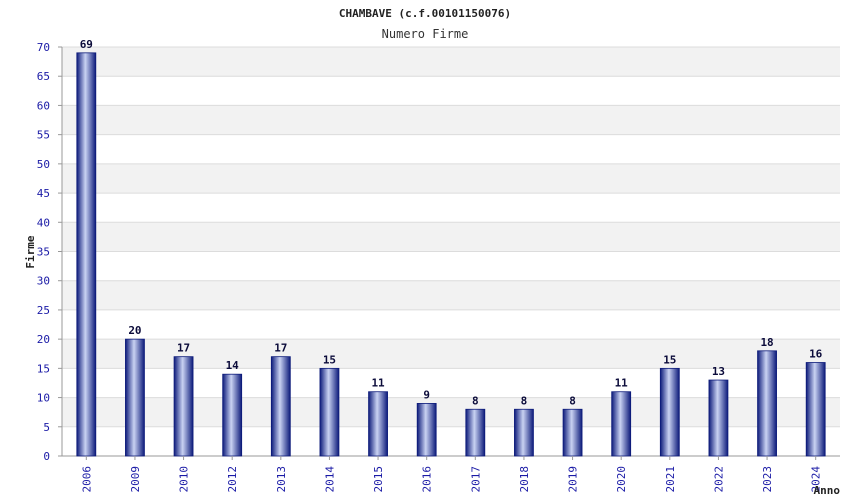  I want to click on x-tick-label: 2022, so click(718, 479).